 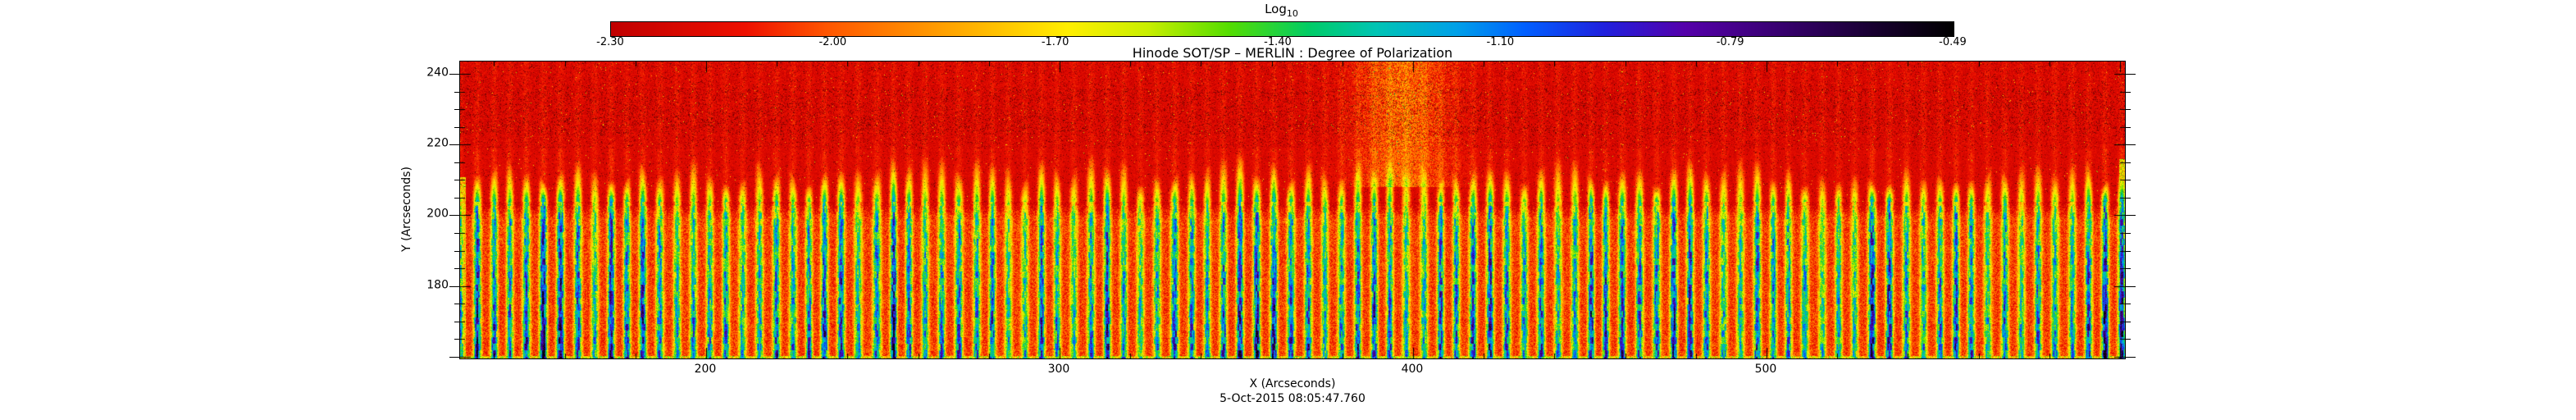 I want to click on colorbar-tick-label: -2.30, so click(x=610, y=42).